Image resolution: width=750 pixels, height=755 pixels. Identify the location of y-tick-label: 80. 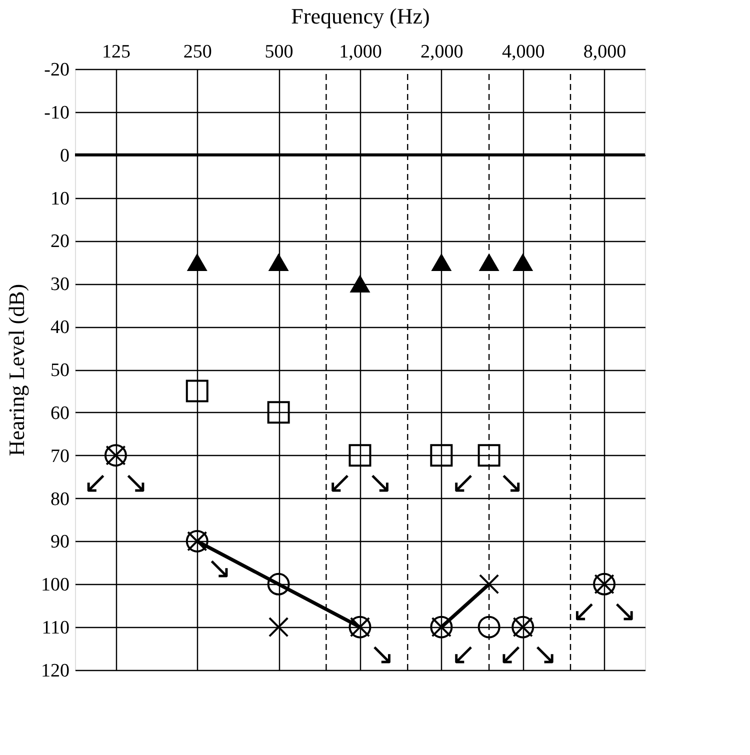
(60, 499).